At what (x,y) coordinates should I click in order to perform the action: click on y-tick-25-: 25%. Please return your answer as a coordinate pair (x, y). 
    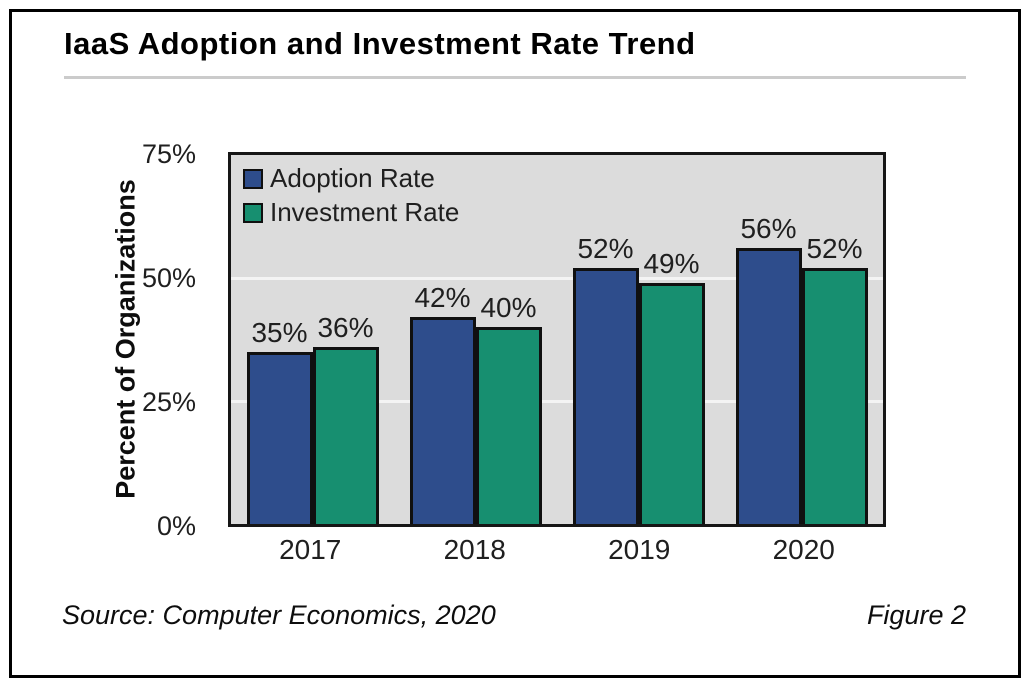
    Looking at the image, I should click on (168, 402).